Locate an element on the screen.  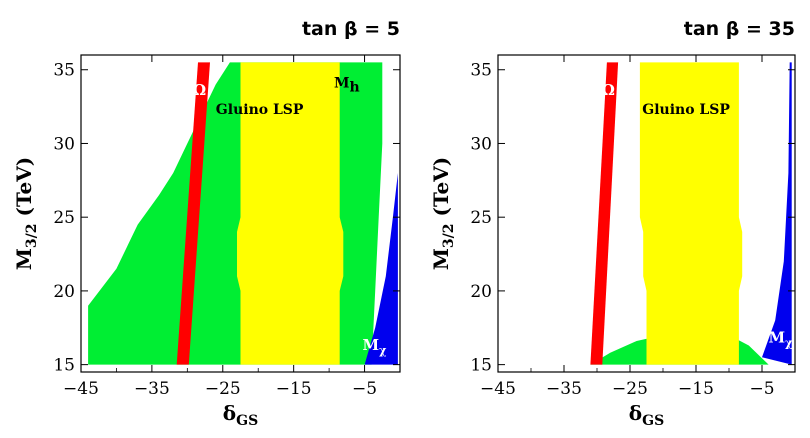
title-value: = 35 is located at coordinates (770, 29).